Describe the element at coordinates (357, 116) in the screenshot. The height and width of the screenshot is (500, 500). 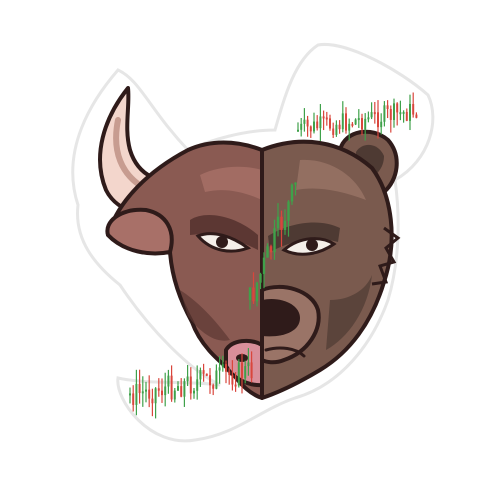
I see `candlestick-chart-upper` at that location.